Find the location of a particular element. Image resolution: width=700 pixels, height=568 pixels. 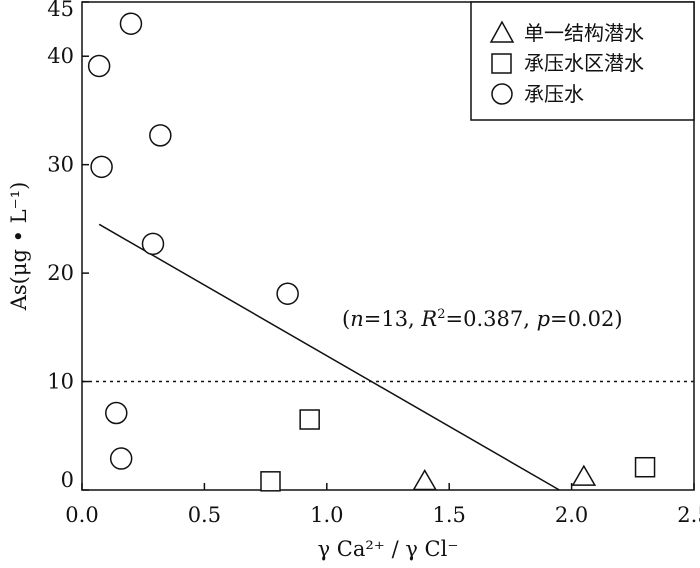

x-tick-label: 2.0 is located at coordinates (571, 515).